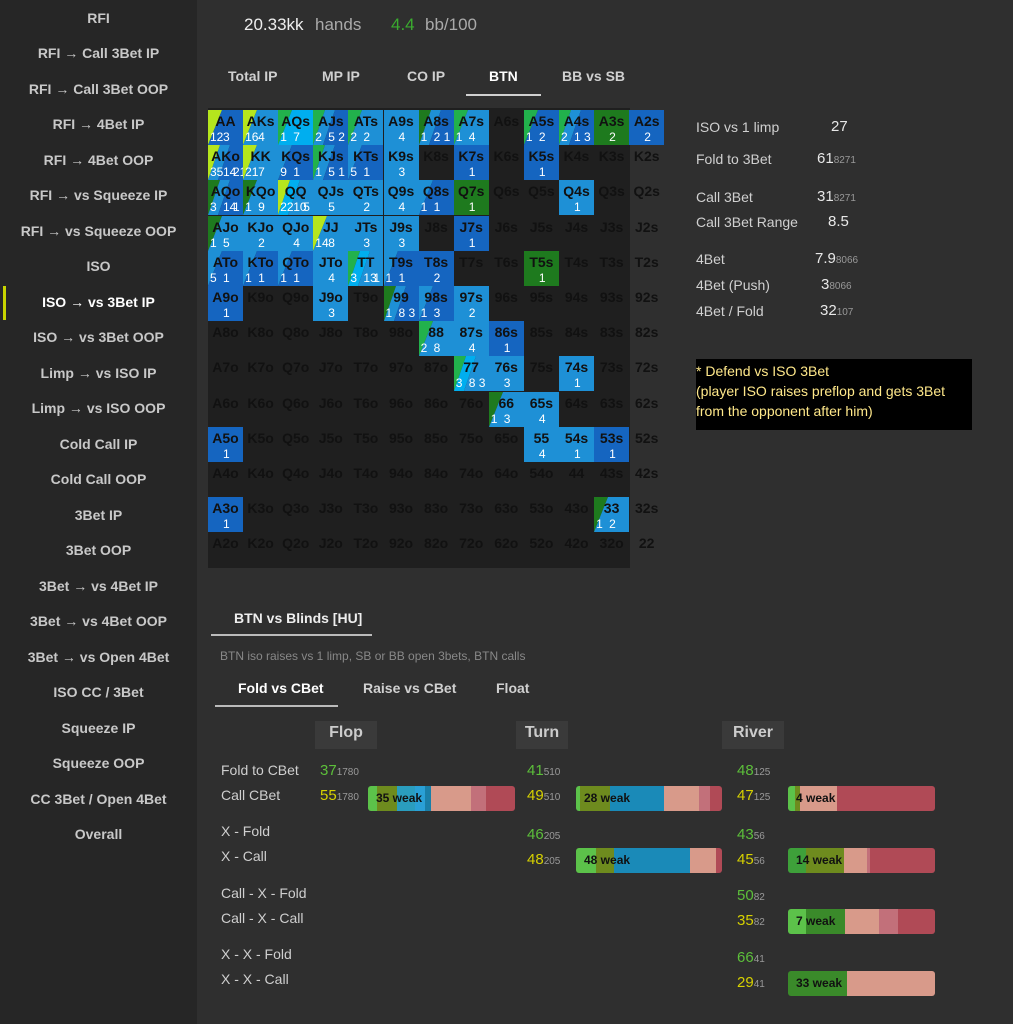  What do you see at coordinates (436, 198) in the screenshot?
I see `hand-cell: Q8s 1 1` at bounding box center [436, 198].